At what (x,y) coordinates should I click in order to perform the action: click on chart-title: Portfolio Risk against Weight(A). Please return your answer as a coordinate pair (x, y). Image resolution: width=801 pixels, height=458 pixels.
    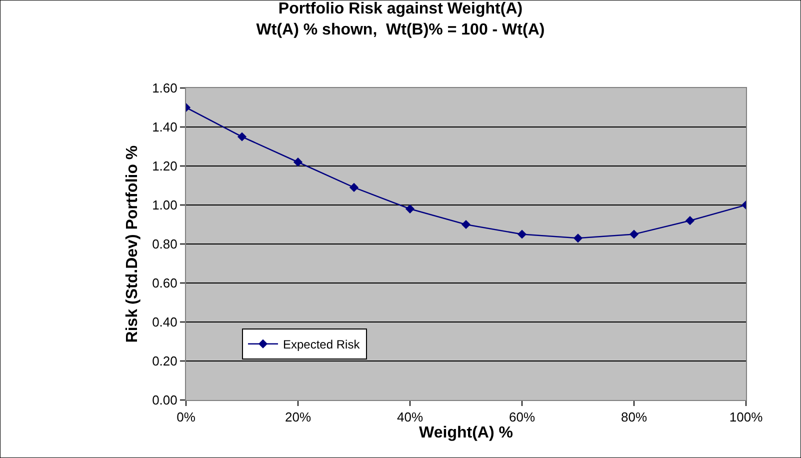
    Looking at the image, I should click on (400, 9).